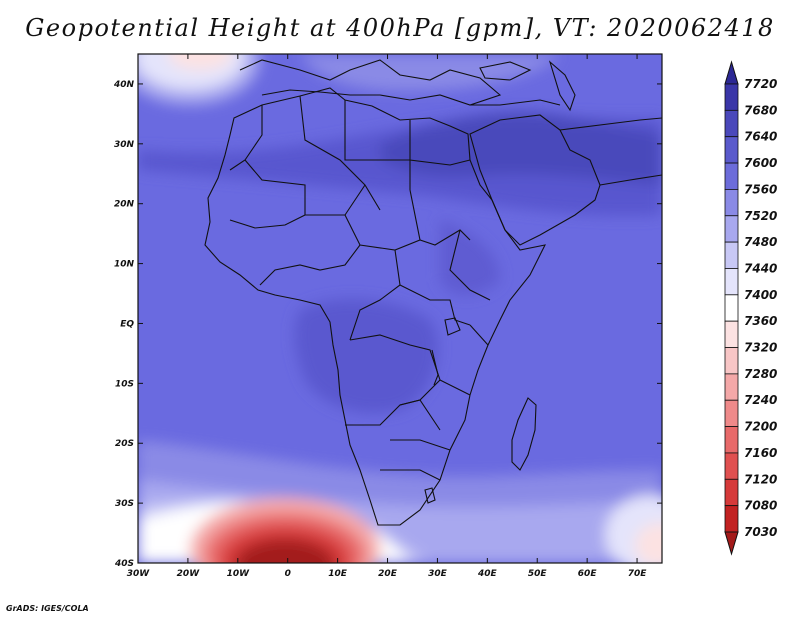 This screenshot has width=800, height=618. I want to click on colorbar-label: 7400, so click(760, 295).